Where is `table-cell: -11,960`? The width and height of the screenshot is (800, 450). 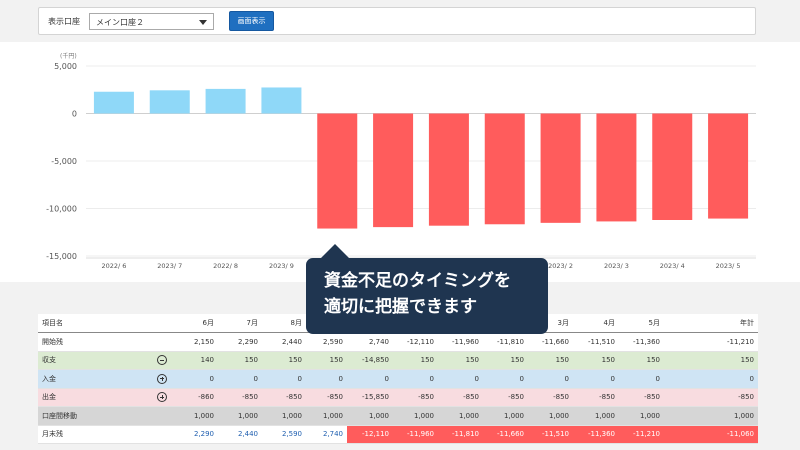 table-cell: -11,960 is located at coordinates (415, 434).